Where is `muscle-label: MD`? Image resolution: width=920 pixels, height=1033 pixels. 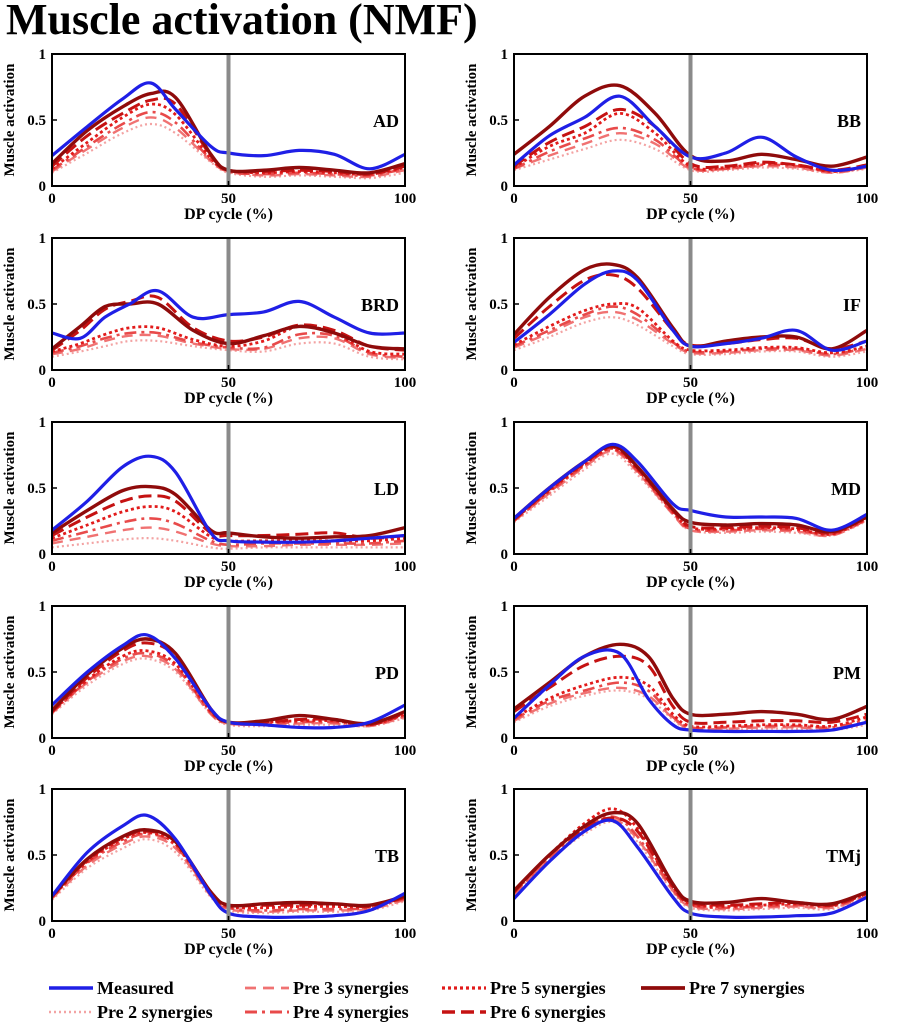 muscle-label: MD is located at coordinates (846, 489).